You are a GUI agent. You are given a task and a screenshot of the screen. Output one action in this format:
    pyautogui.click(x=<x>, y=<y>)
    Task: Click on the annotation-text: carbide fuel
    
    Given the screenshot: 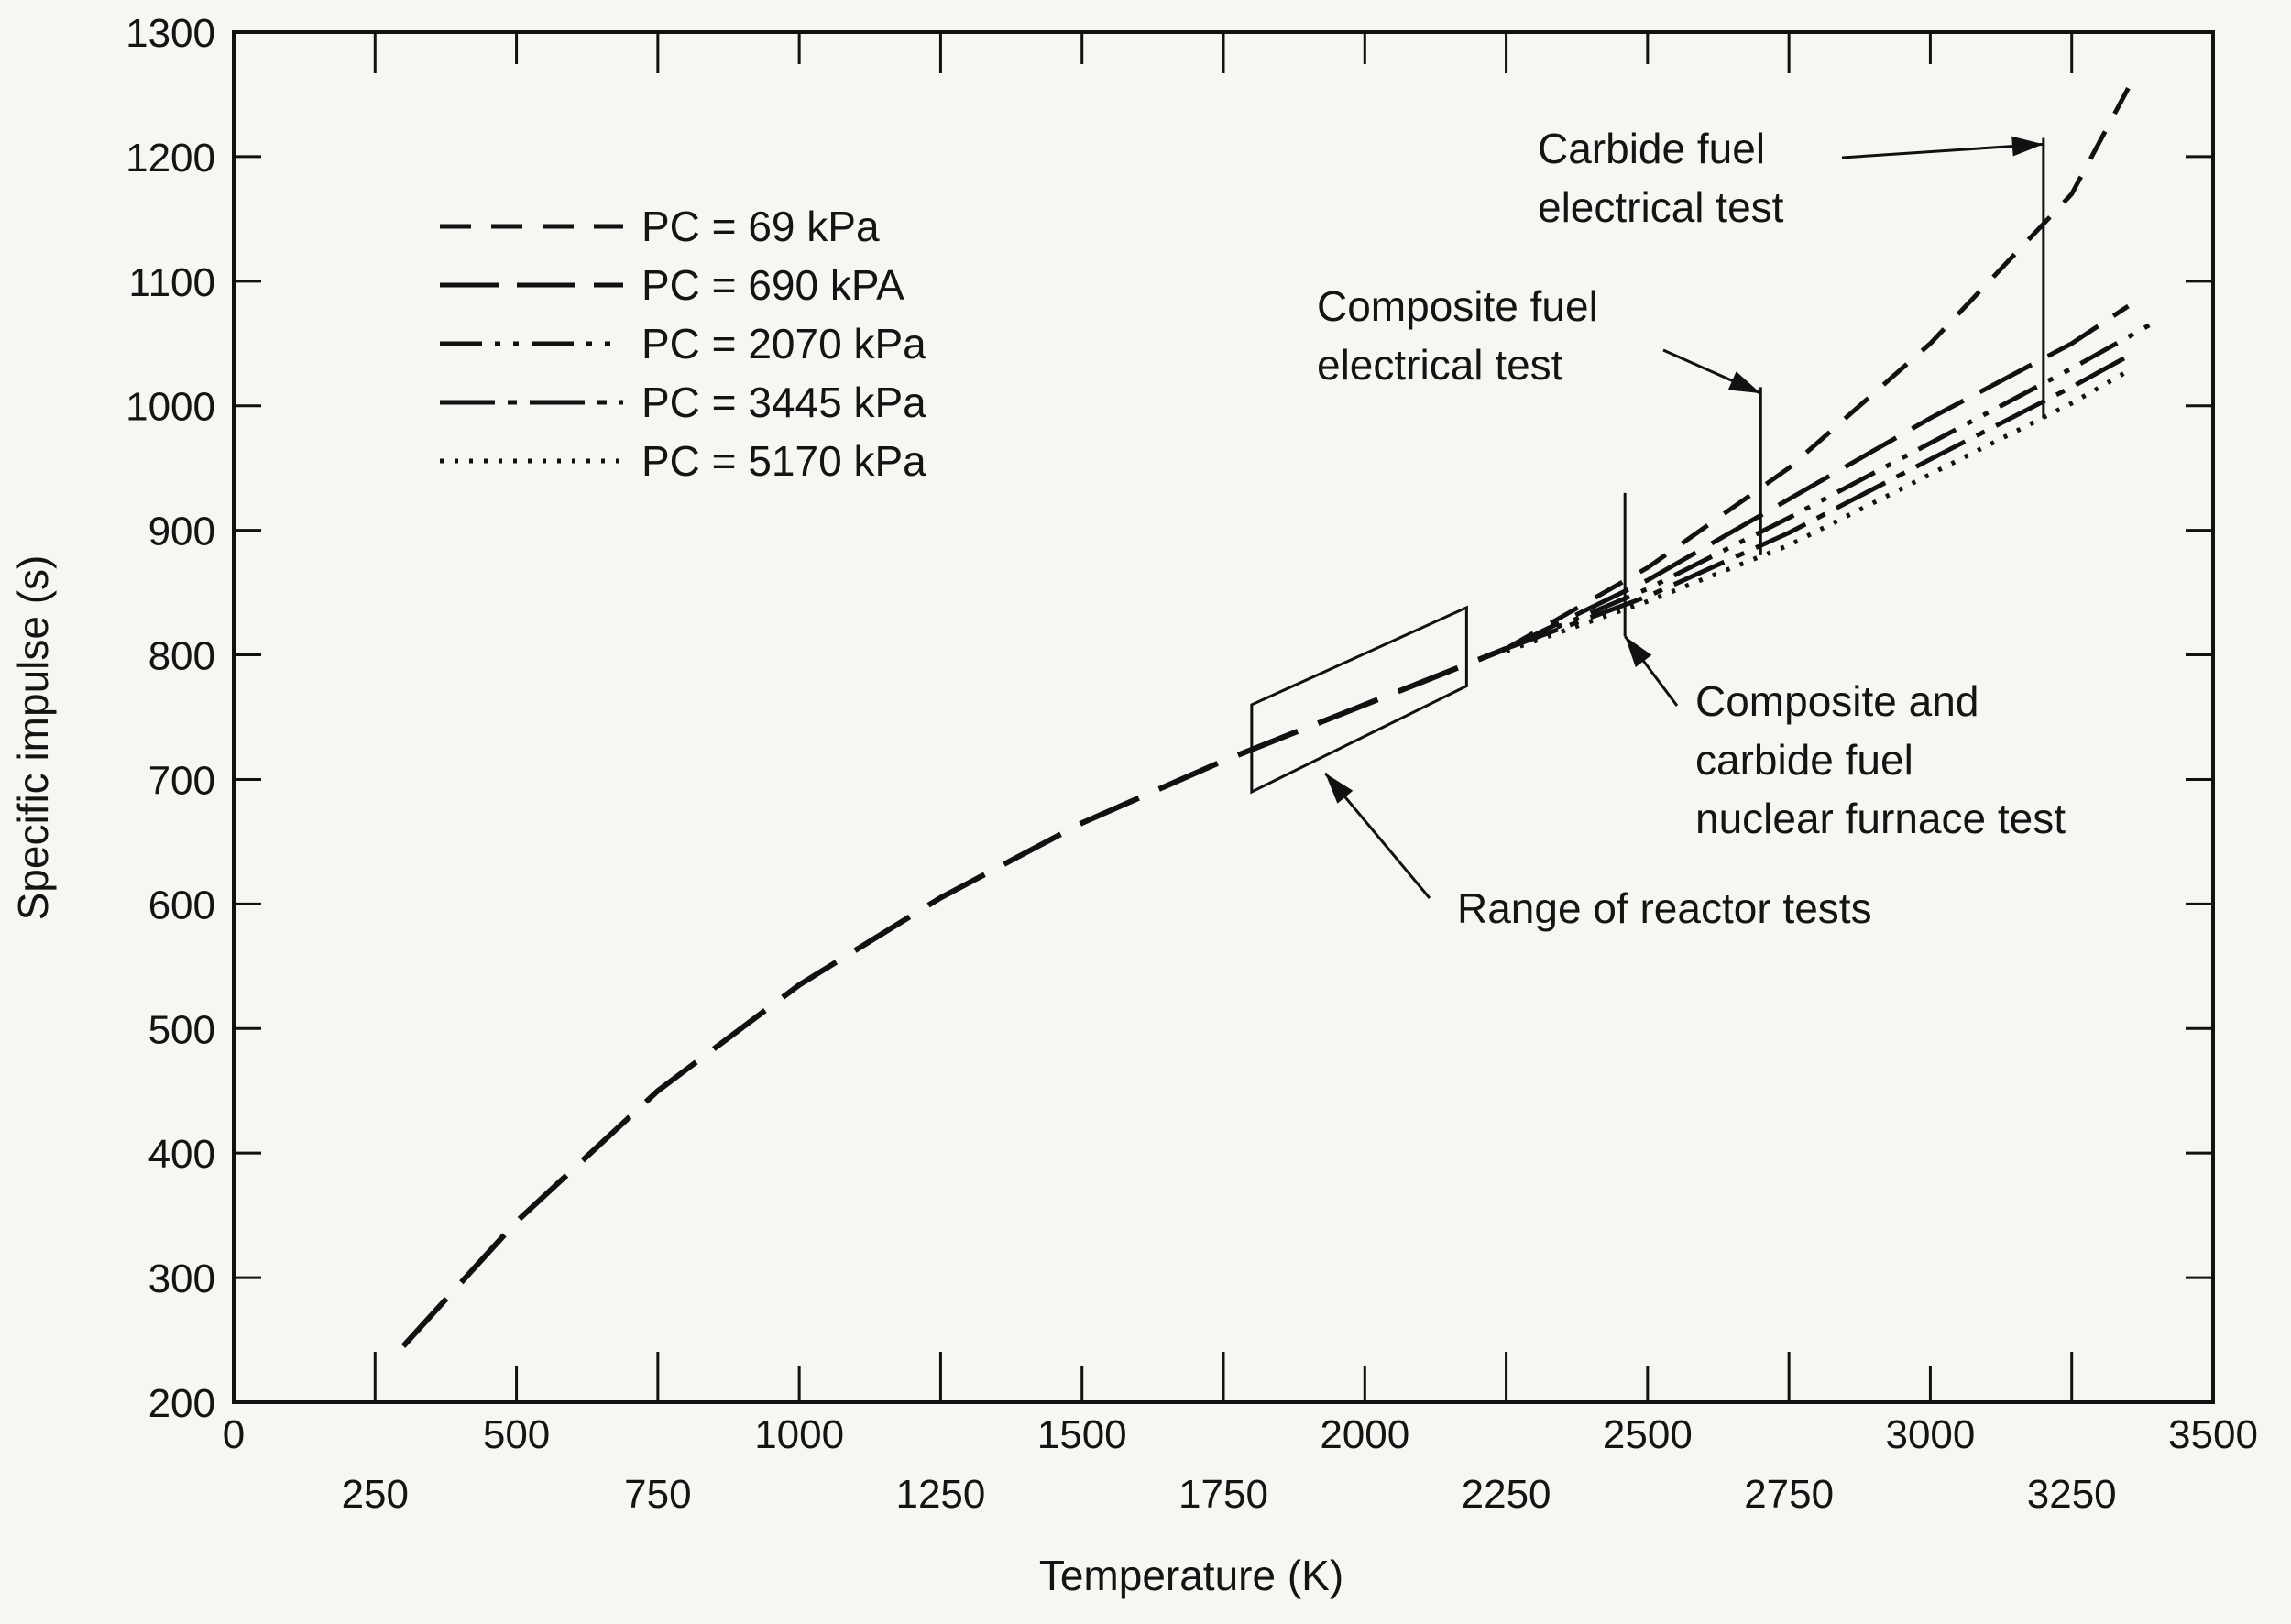 What is the action you would take?
    pyautogui.click(x=1804, y=760)
    